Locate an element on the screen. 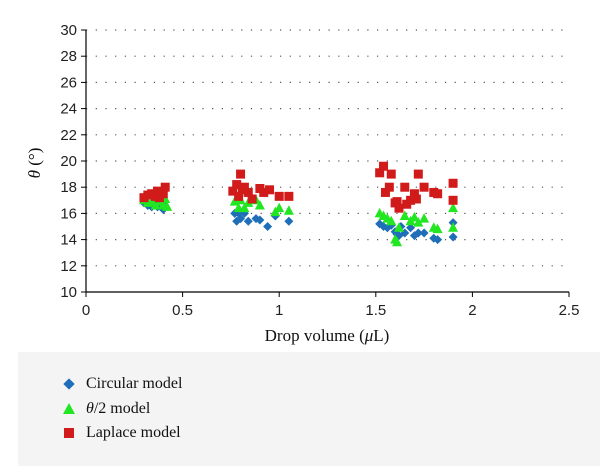 Image resolution: width=600 pixels, height=466 pixels. square-marker-icon is located at coordinates (69, 433).